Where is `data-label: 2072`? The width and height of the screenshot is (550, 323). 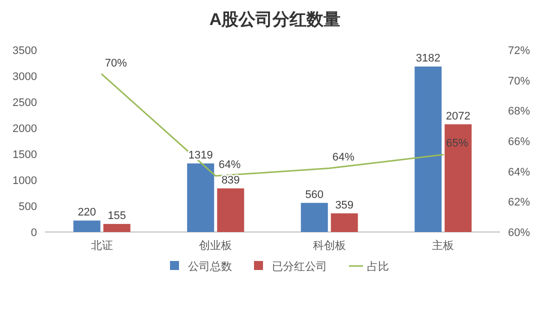
data-label: 2072 is located at coordinates (458, 116).